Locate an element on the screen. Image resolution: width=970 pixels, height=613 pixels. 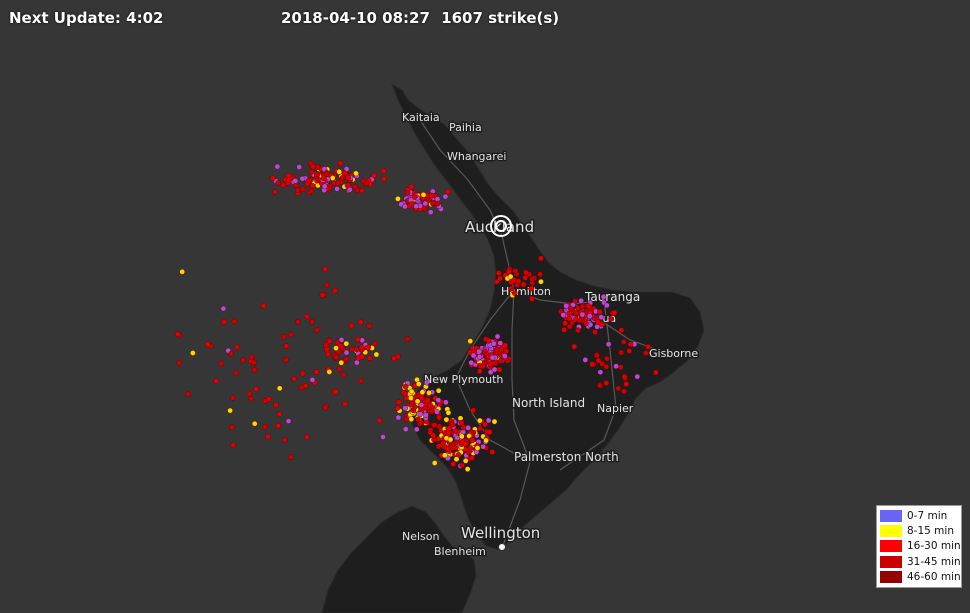
strike-datetime: 2018-04-10 08:27 is located at coordinates (355, 18).